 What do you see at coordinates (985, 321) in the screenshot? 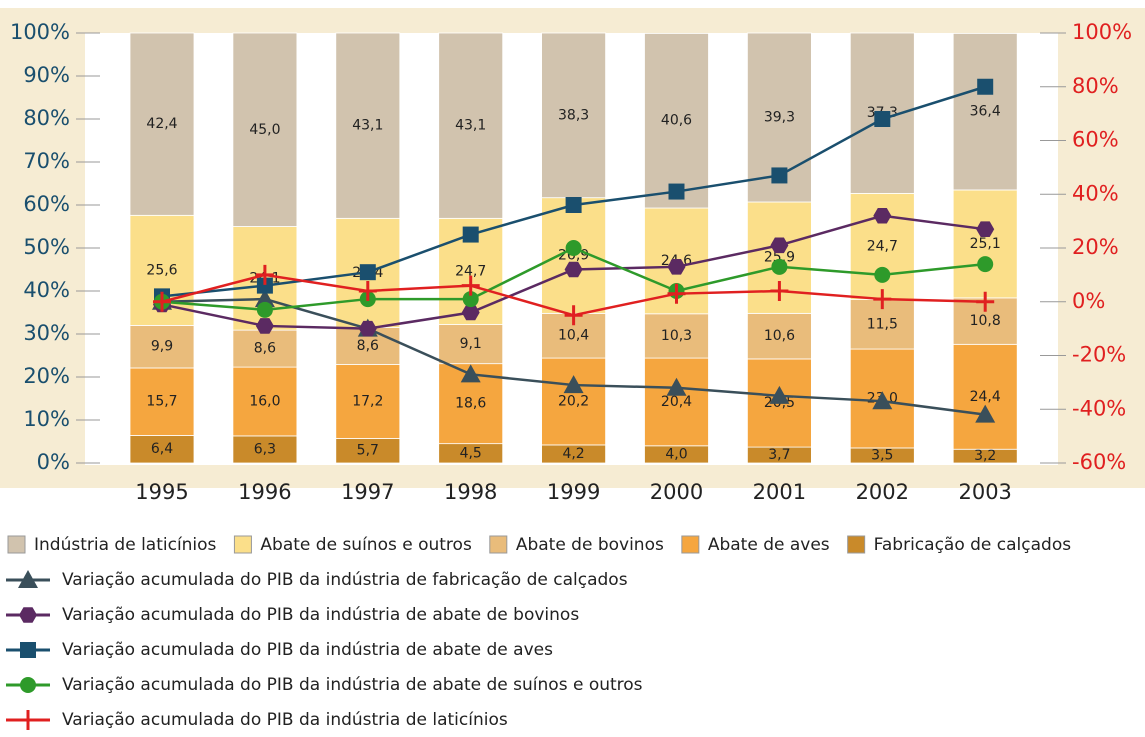
I see `data-label: 10,8` at bounding box center [985, 321].